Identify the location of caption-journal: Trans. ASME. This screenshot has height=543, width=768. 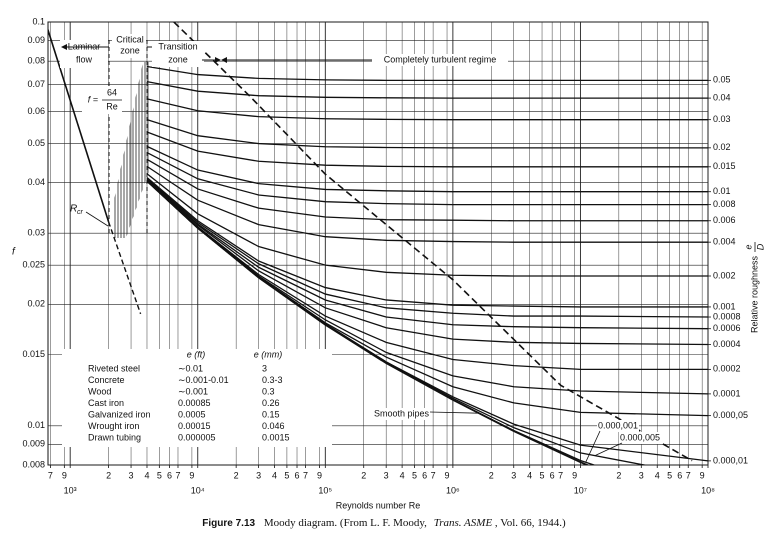
(463, 523).